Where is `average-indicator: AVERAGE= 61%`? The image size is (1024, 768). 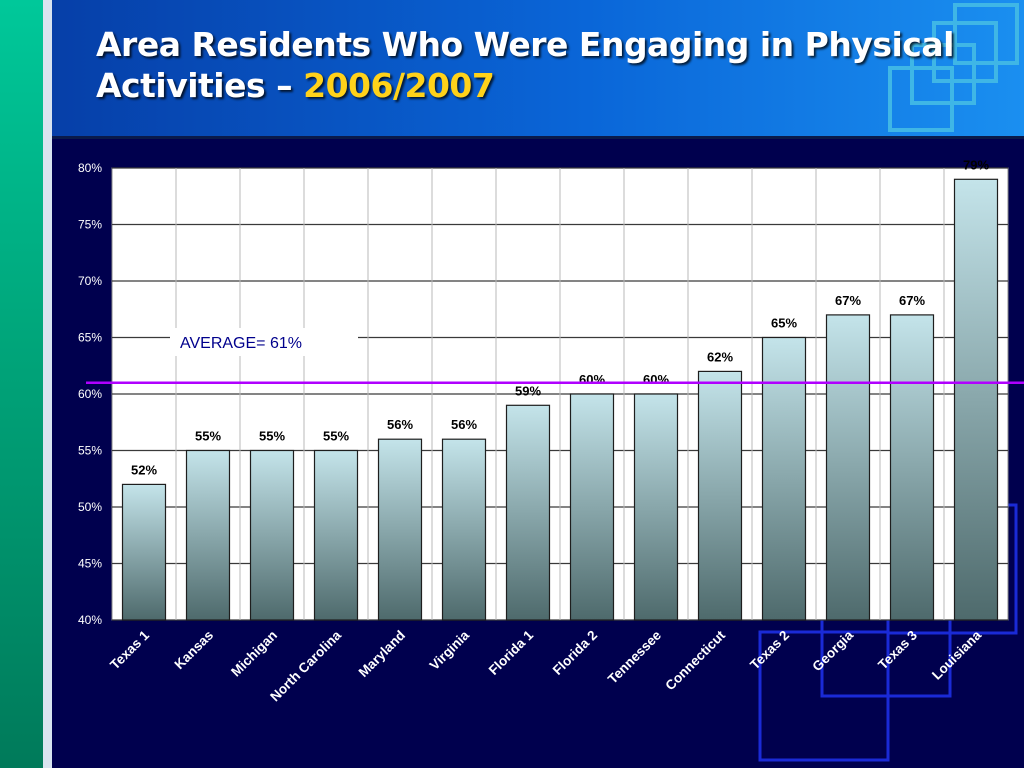 average-indicator: AVERAGE= 61% is located at coordinates (555, 356).